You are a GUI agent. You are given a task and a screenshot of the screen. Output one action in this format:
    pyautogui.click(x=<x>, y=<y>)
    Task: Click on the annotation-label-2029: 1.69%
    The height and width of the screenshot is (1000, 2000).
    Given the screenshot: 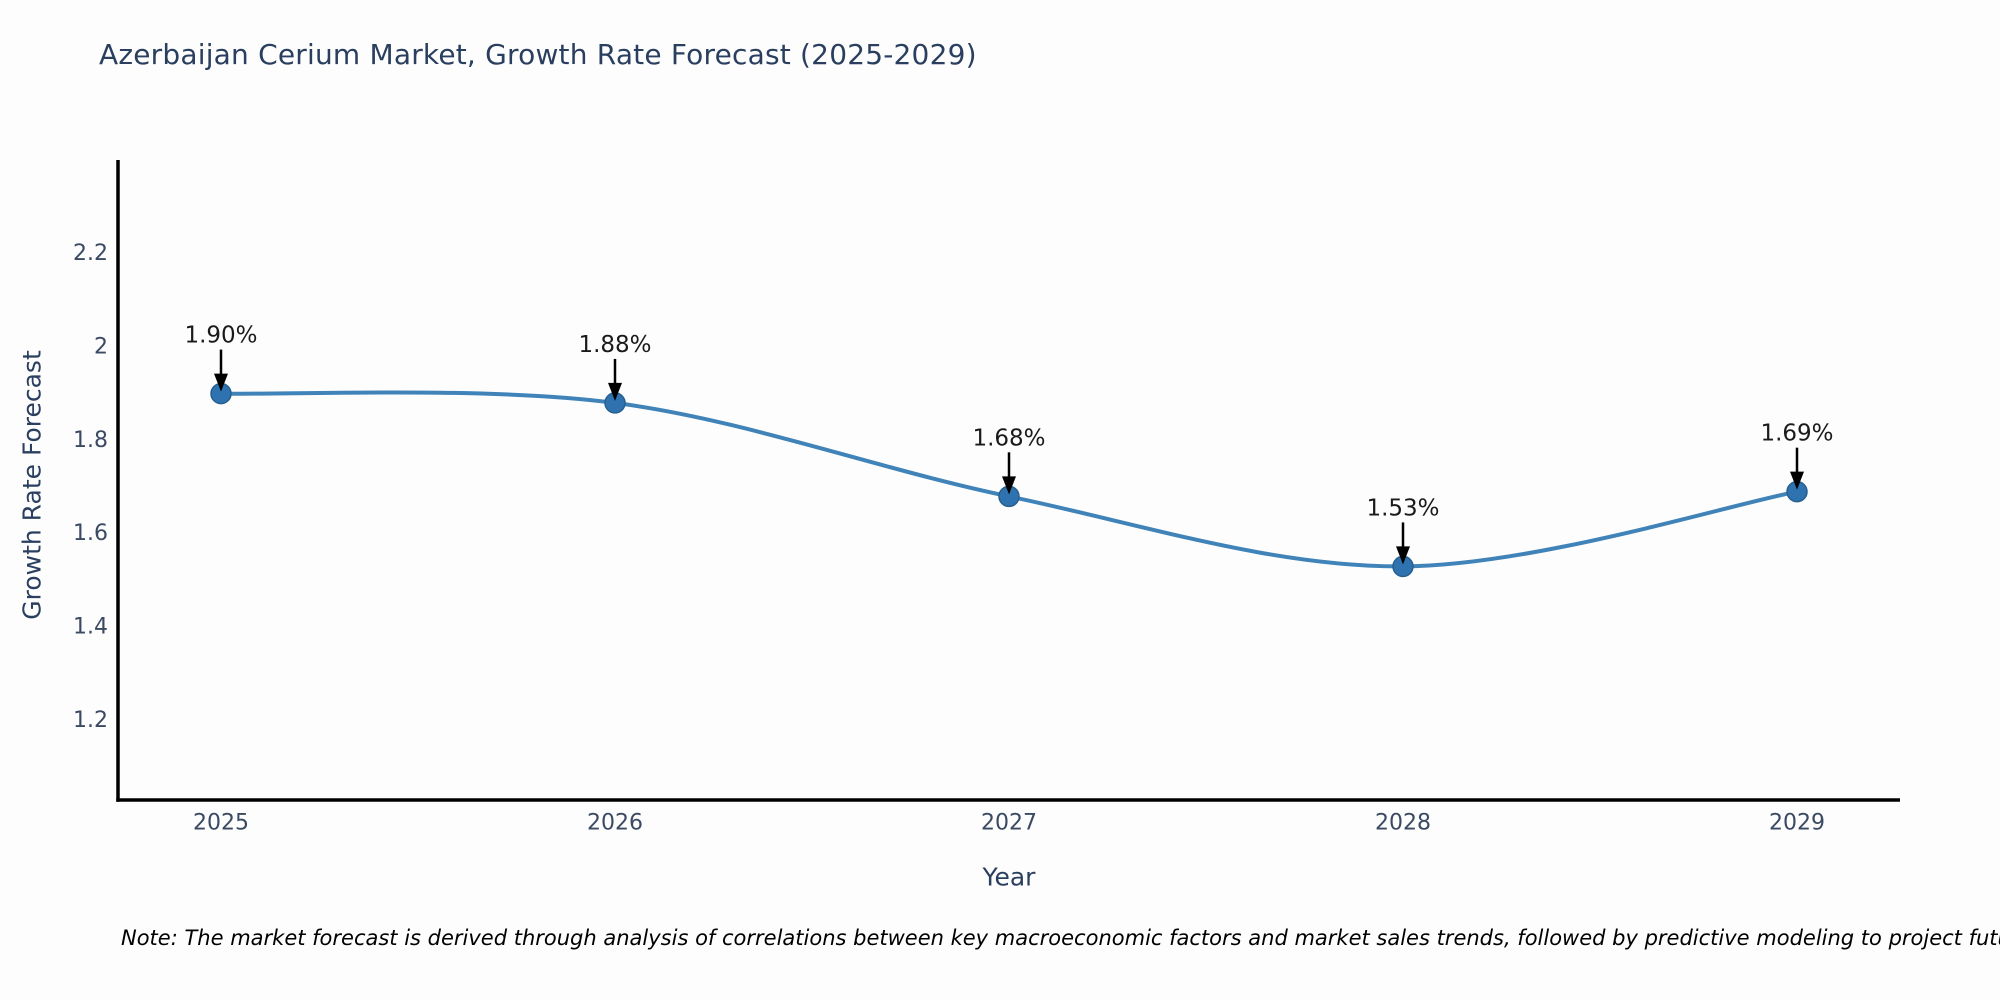 What is the action you would take?
    pyautogui.click(x=1796, y=434)
    